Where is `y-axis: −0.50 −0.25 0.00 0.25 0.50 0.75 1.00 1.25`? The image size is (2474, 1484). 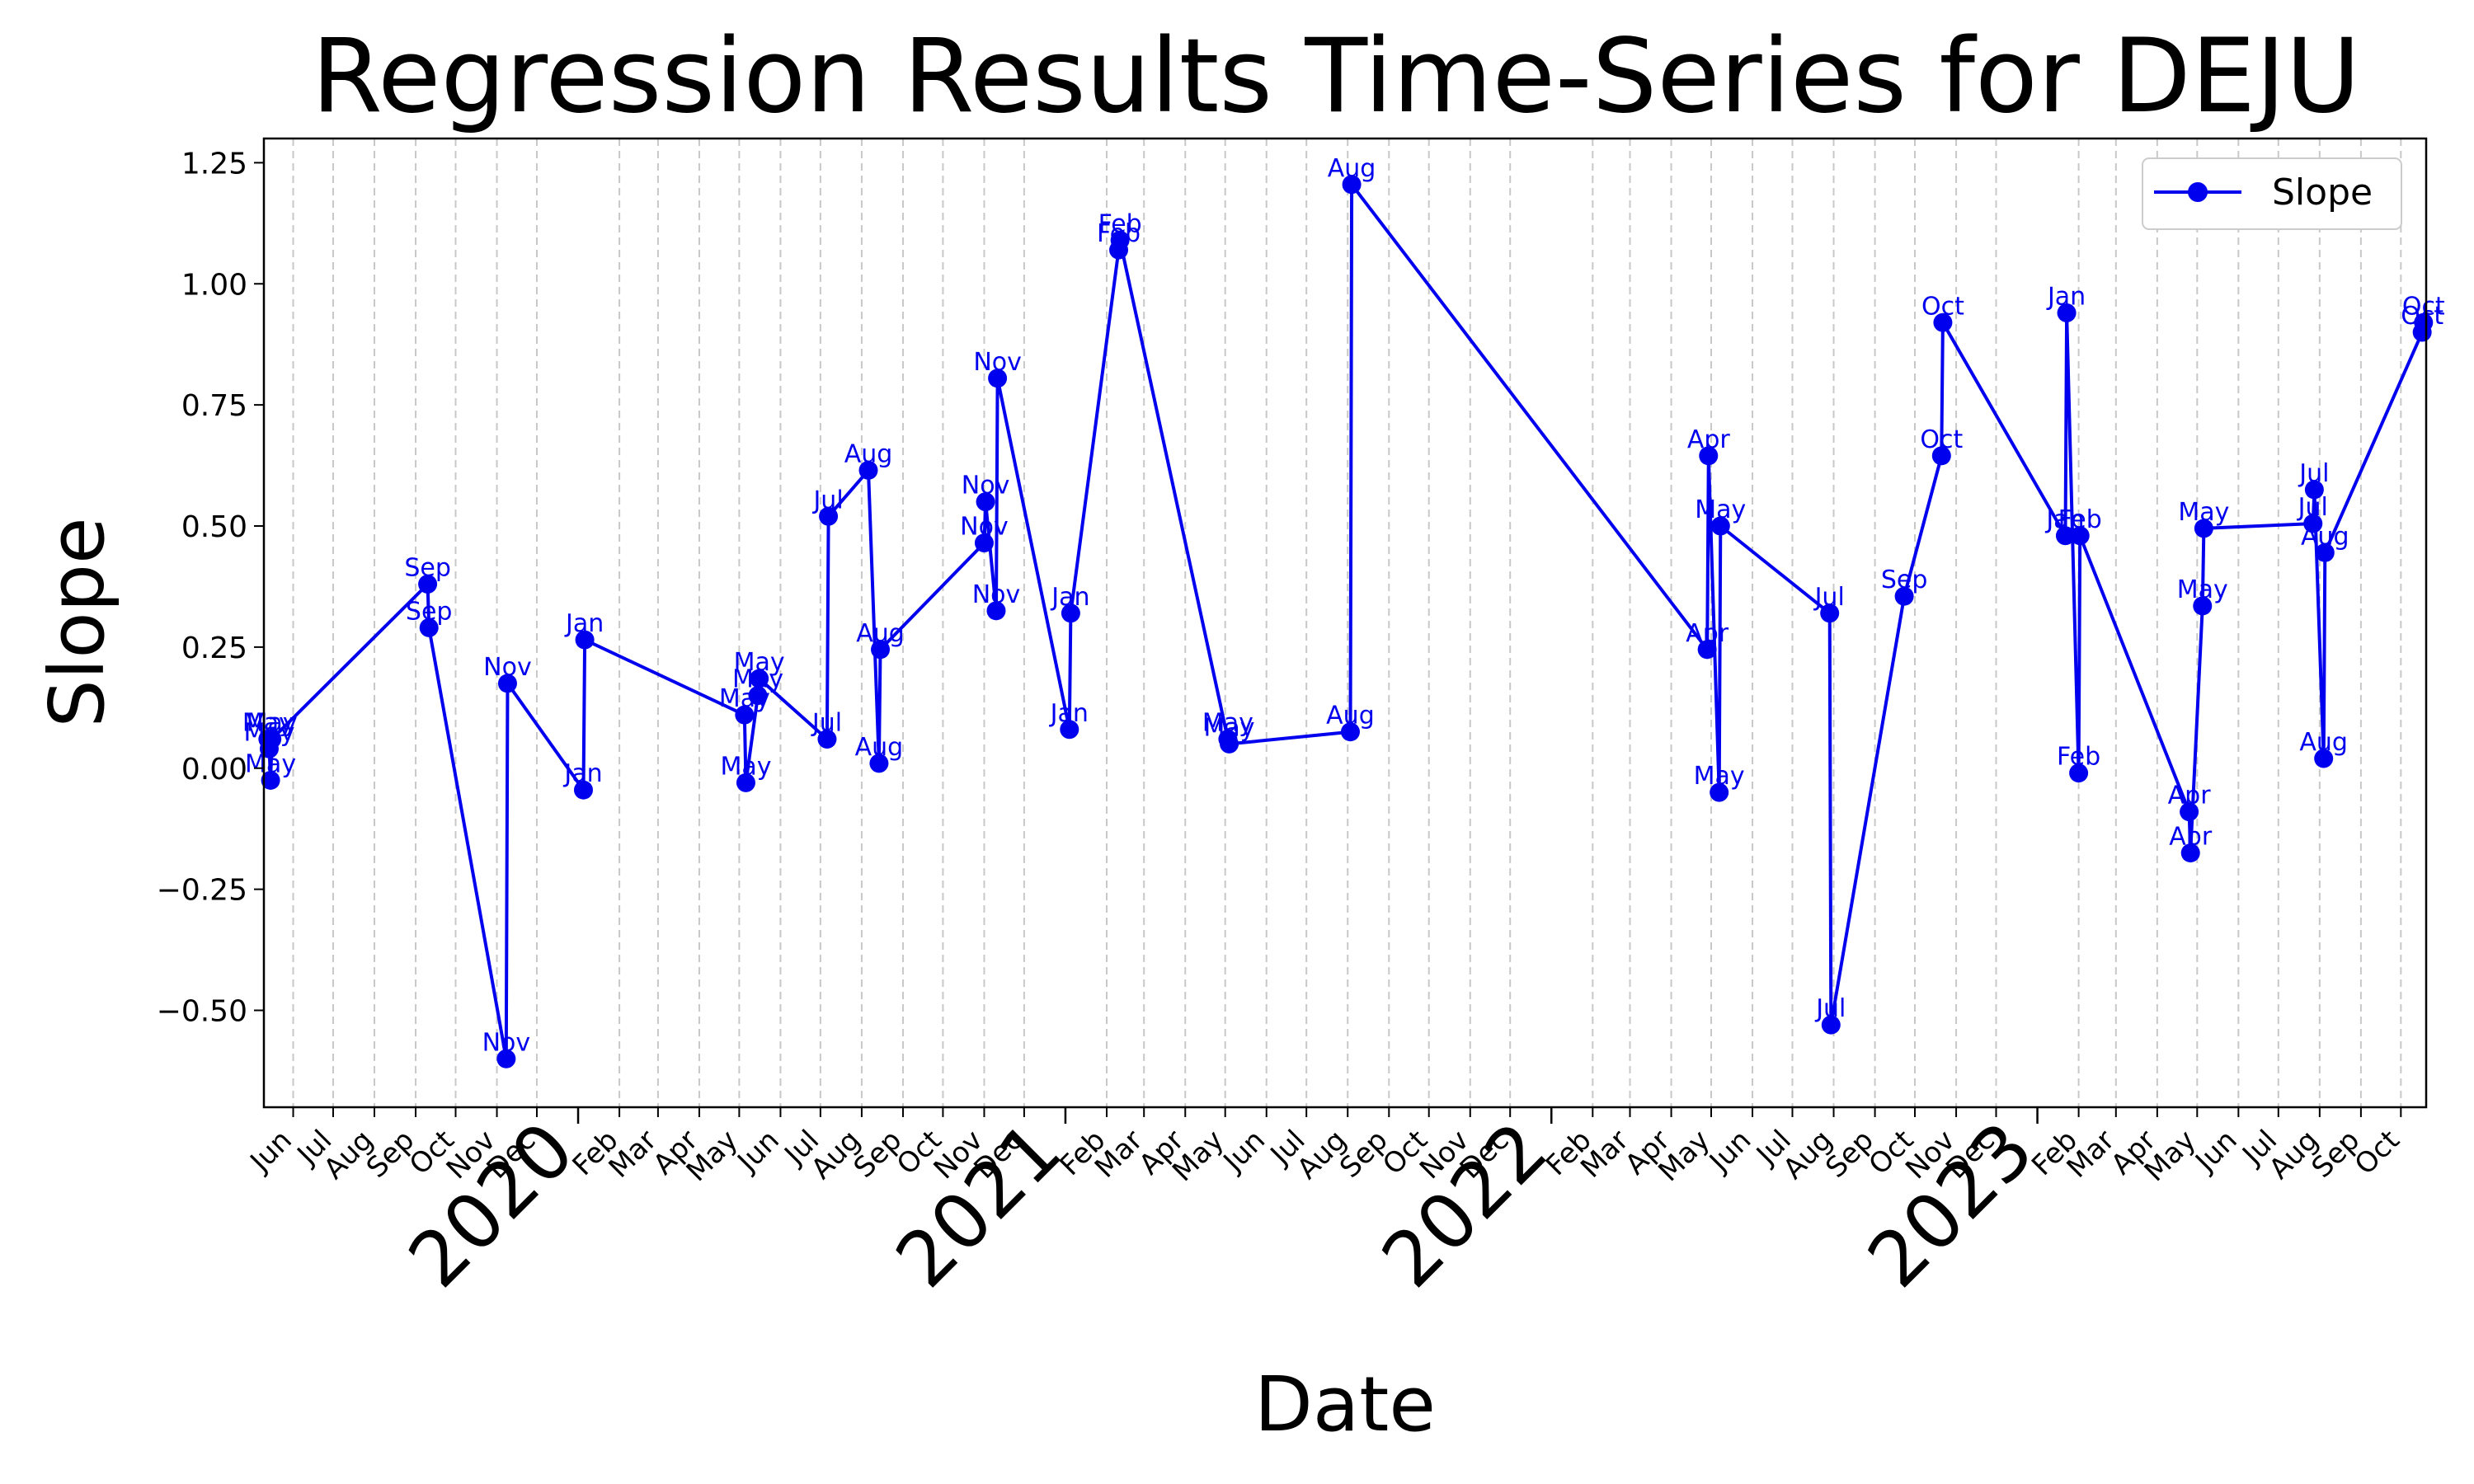 y-axis: −0.50 −0.25 0.00 0.25 0.50 0.75 1.00 1.25 is located at coordinates (210, 588).